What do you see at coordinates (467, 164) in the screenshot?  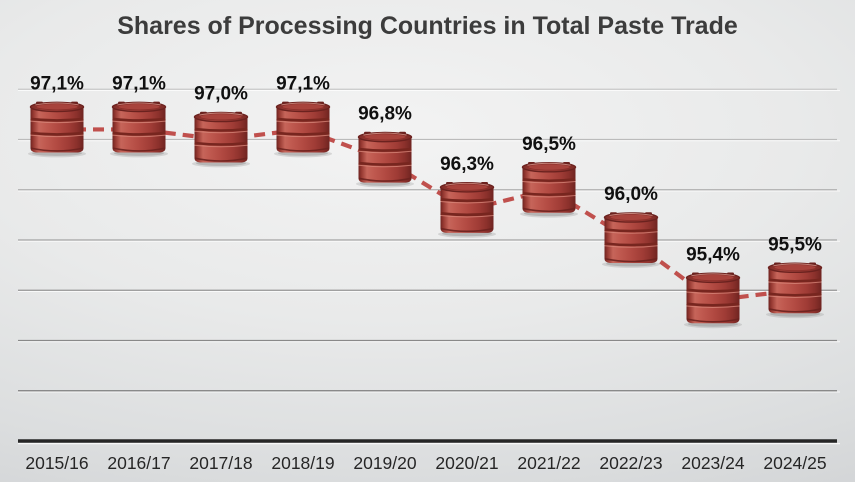 I see `value-label: 96,3%` at bounding box center [467, 164].